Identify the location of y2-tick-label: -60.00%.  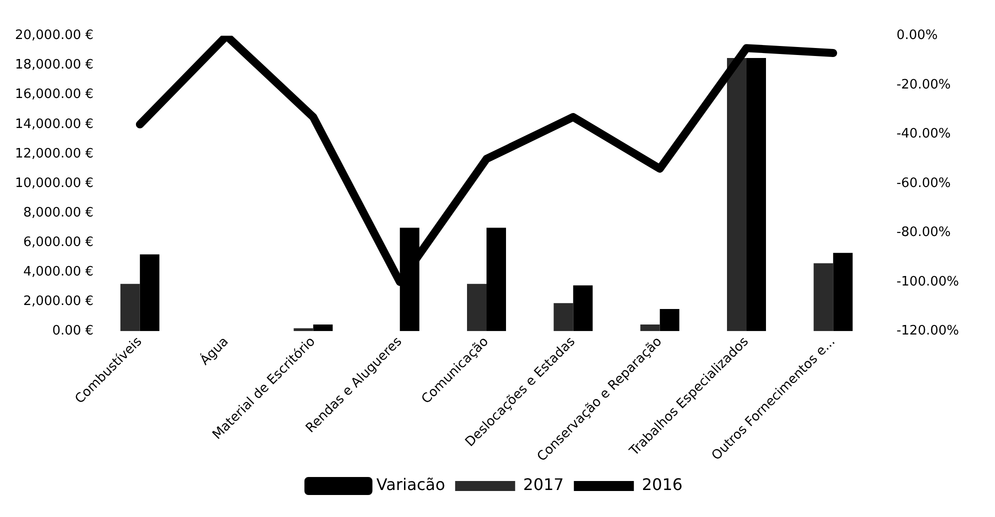
(923, 183).